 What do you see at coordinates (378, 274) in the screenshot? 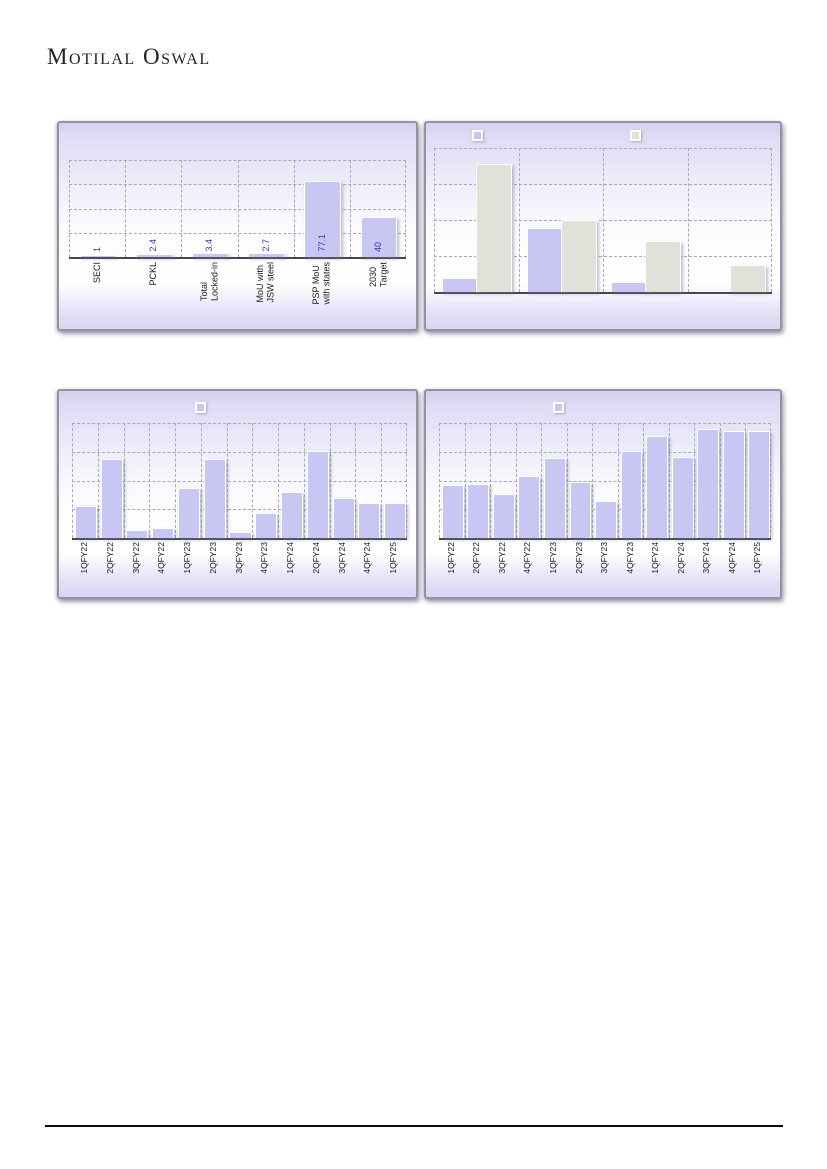
I see `x-axis-label-cell: 2030 Target` at bounding box center [378, 274].